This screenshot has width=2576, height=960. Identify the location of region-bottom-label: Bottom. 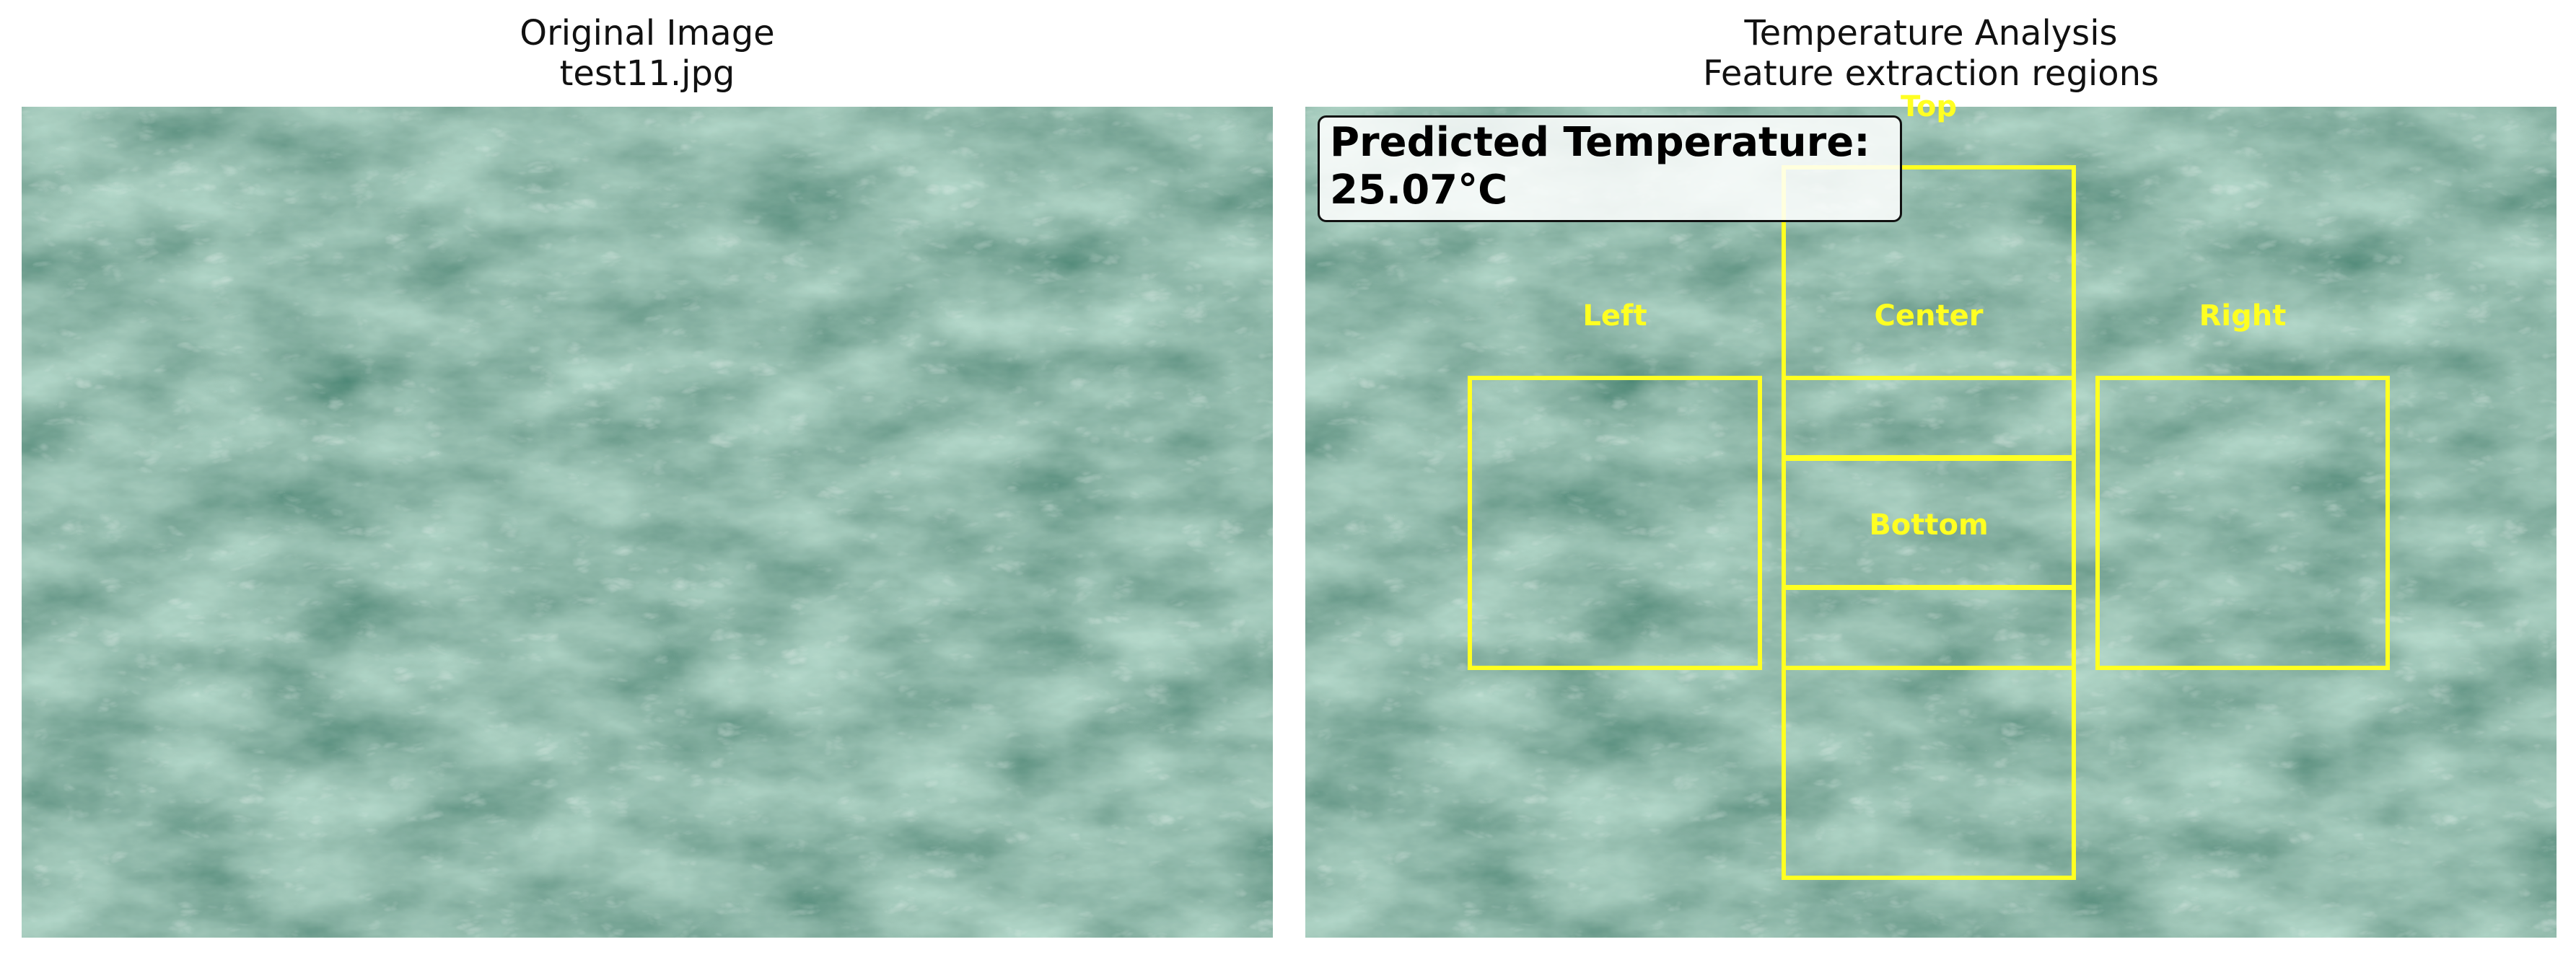
(1929, 525).